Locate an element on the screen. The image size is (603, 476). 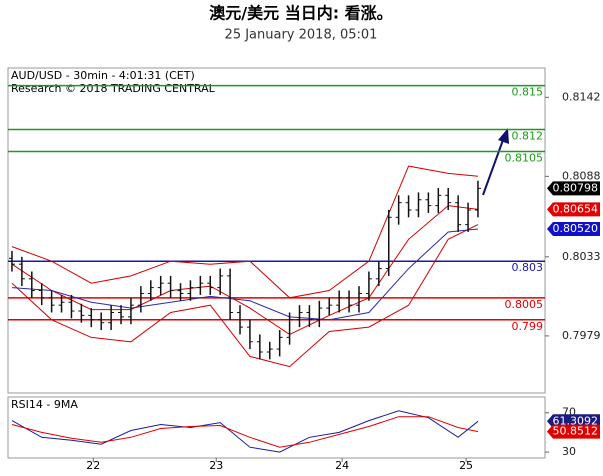
line is located at coordinates (245, 432).